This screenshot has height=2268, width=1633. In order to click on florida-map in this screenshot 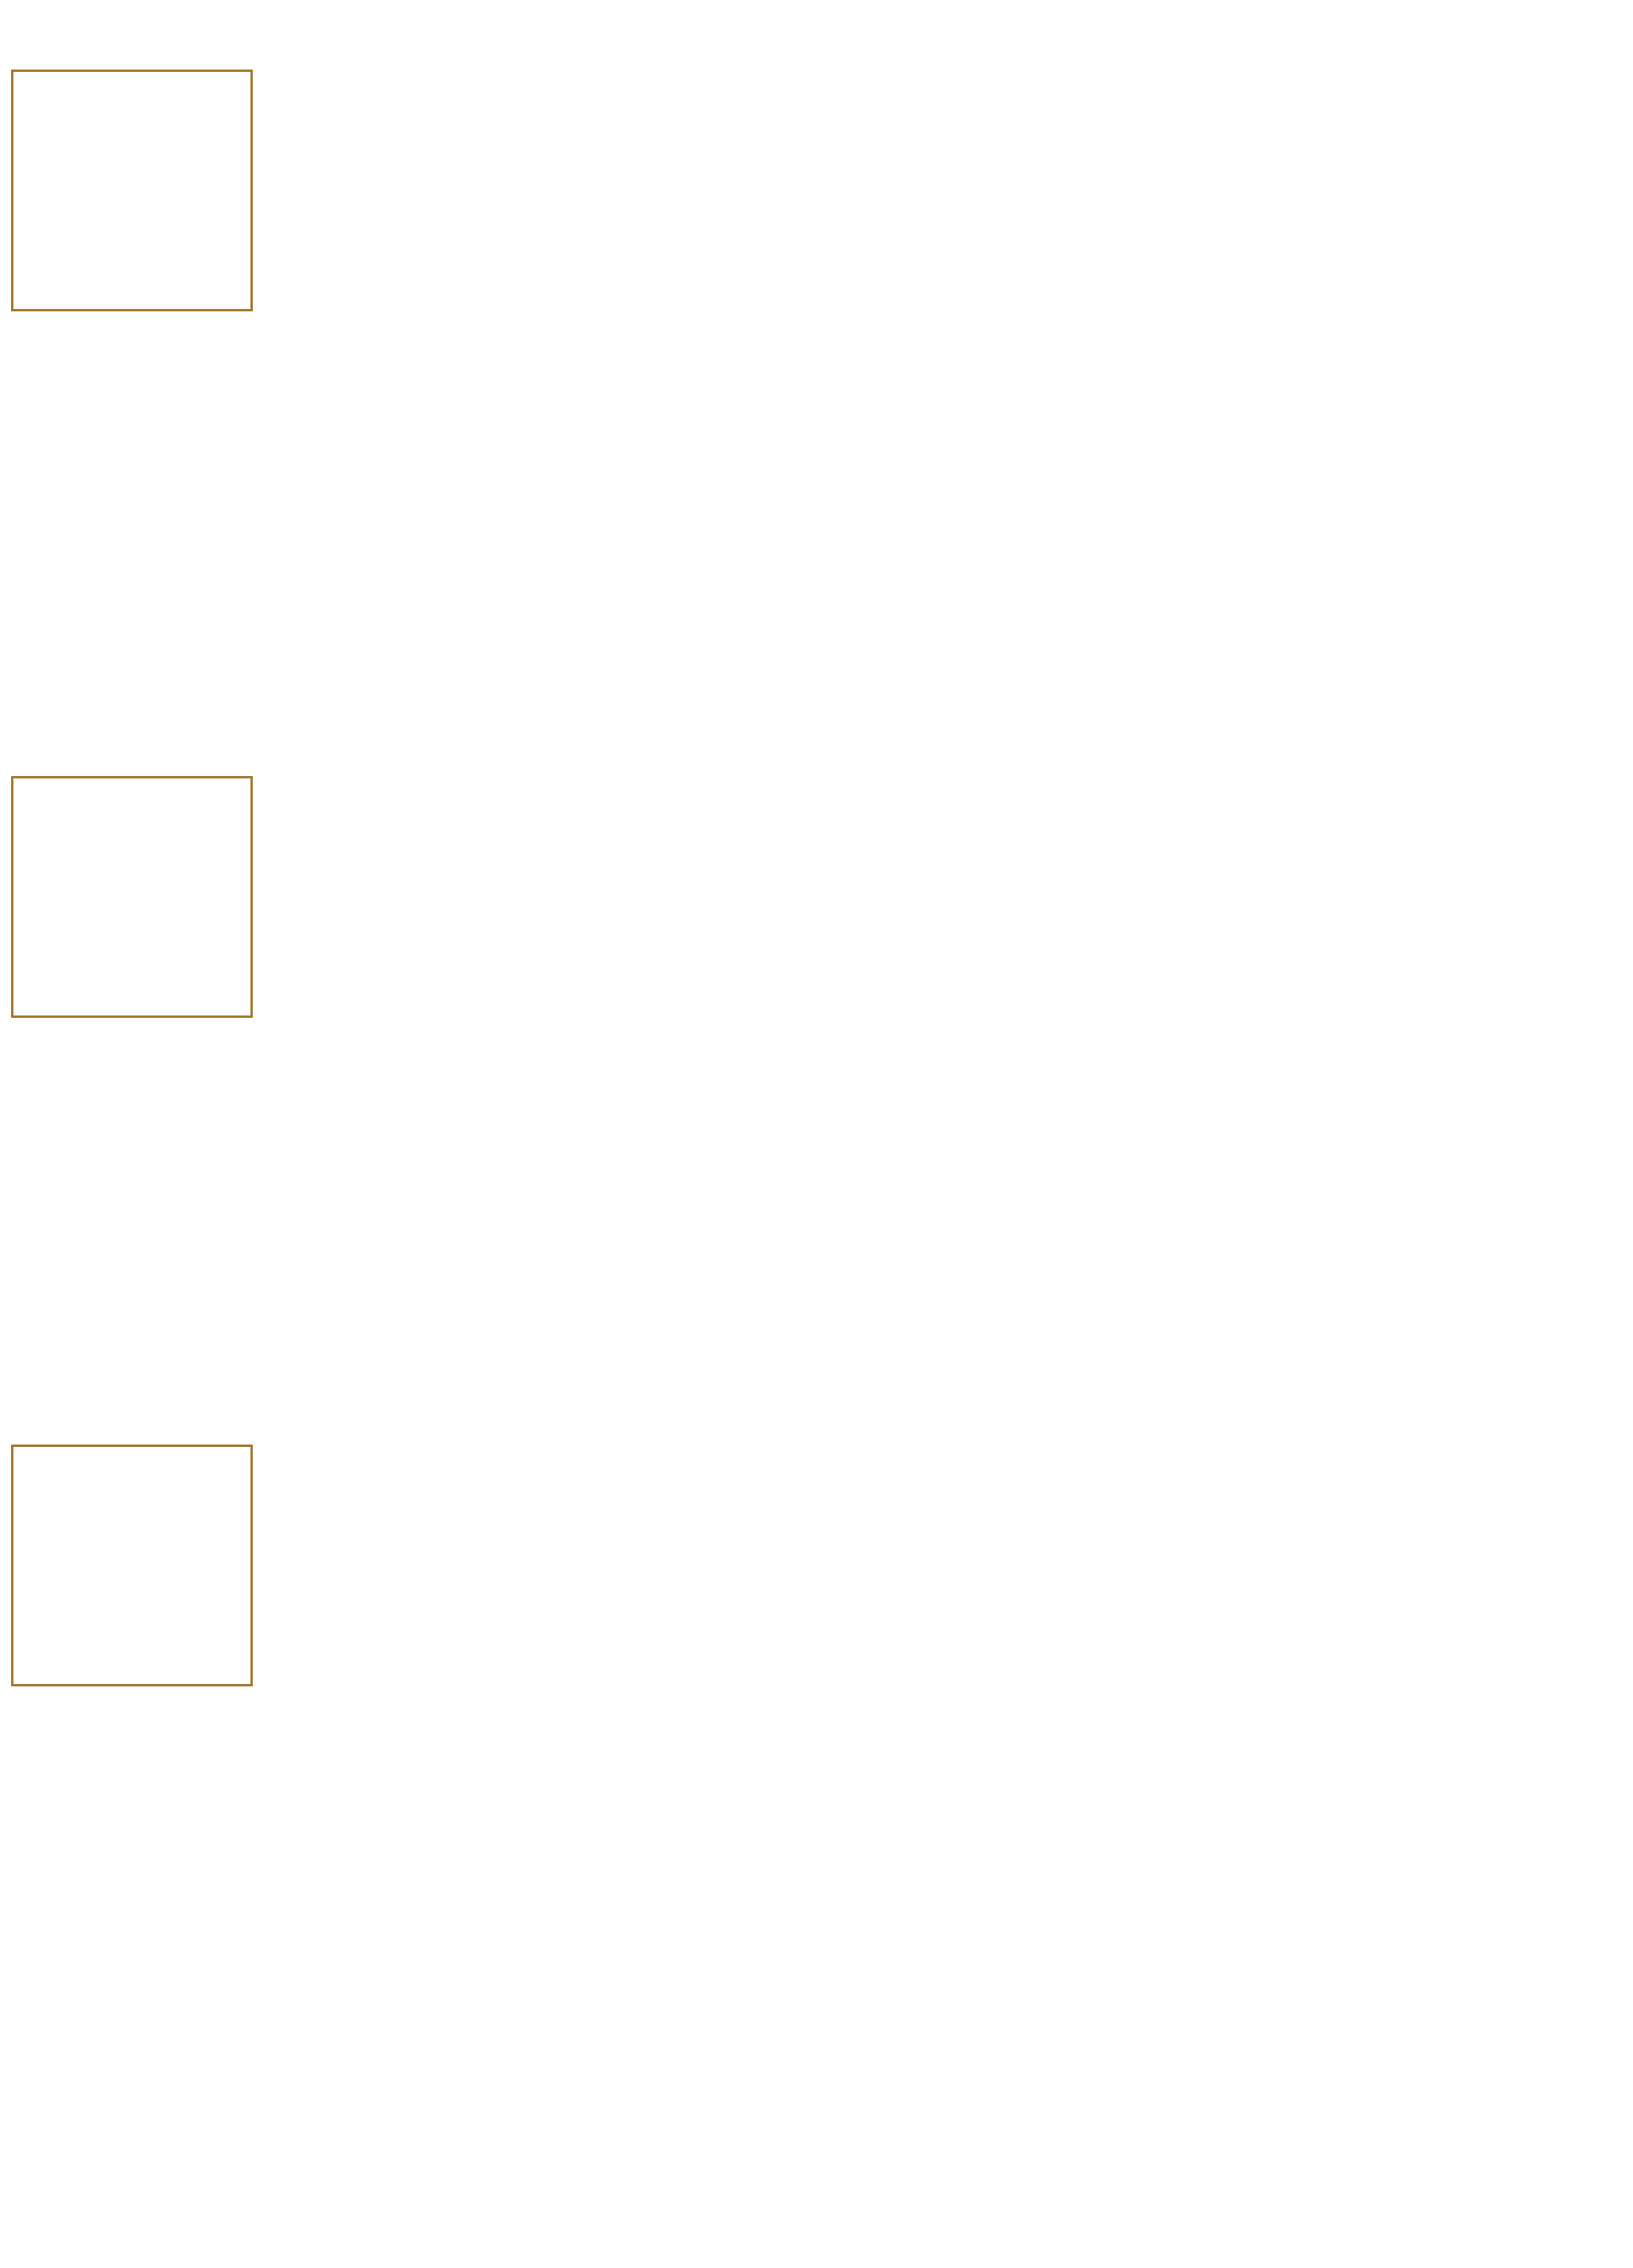, I will do `click(132, 1566)`.